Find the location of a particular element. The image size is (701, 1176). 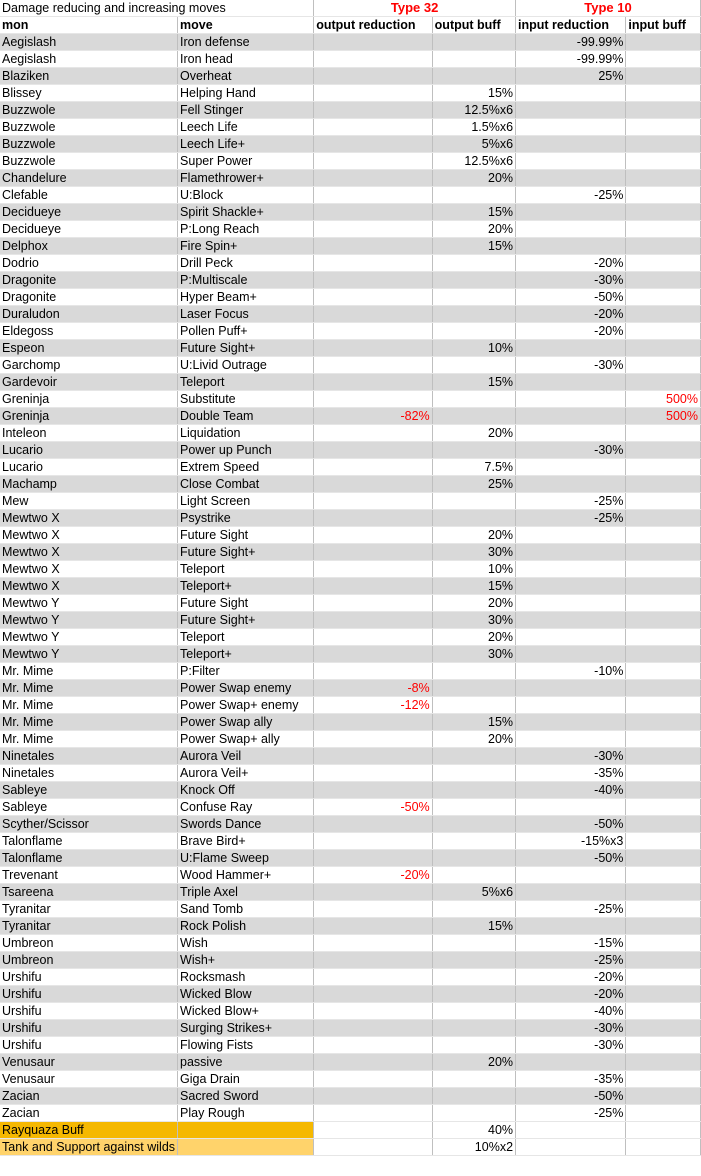

move-cell: Giga Drain is located at coordinates (246, 1079).